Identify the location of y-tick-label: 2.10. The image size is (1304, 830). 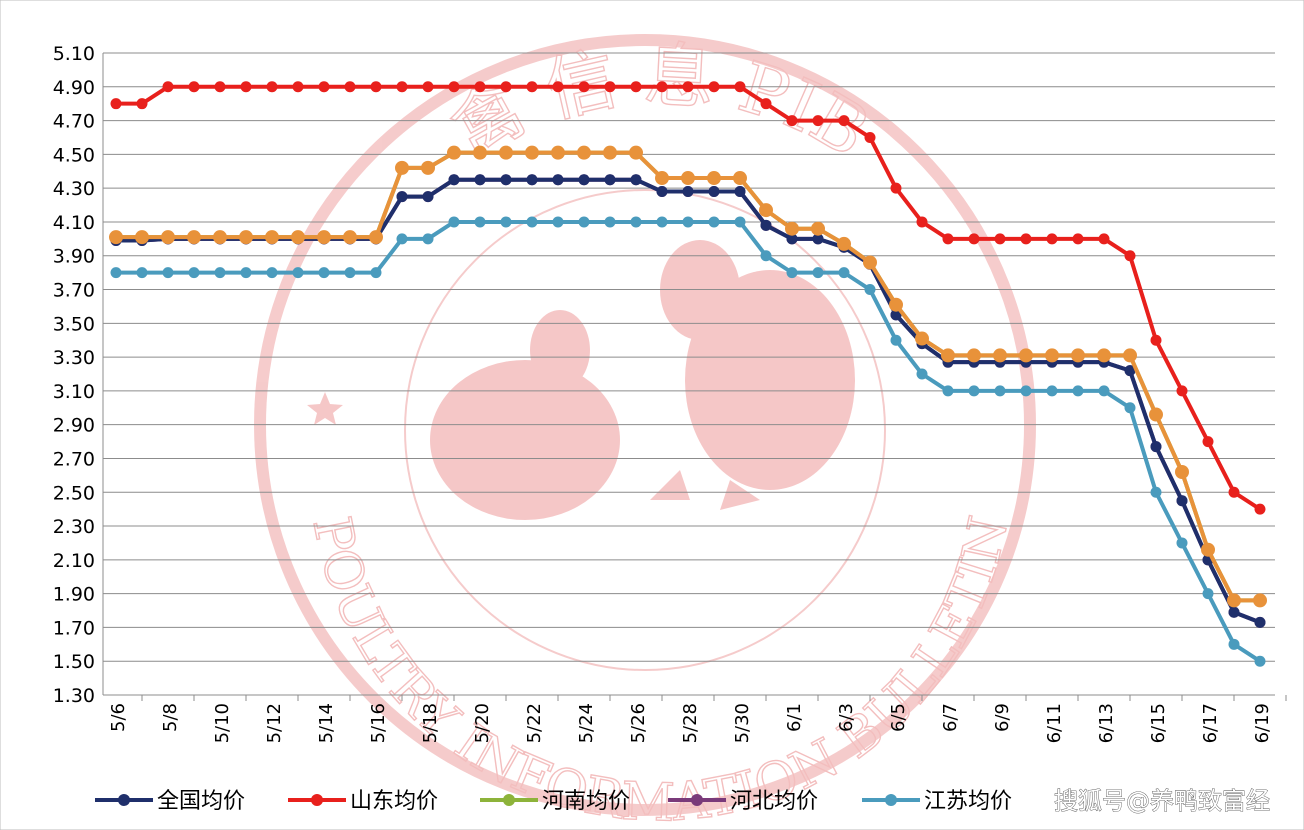
(74, 561).